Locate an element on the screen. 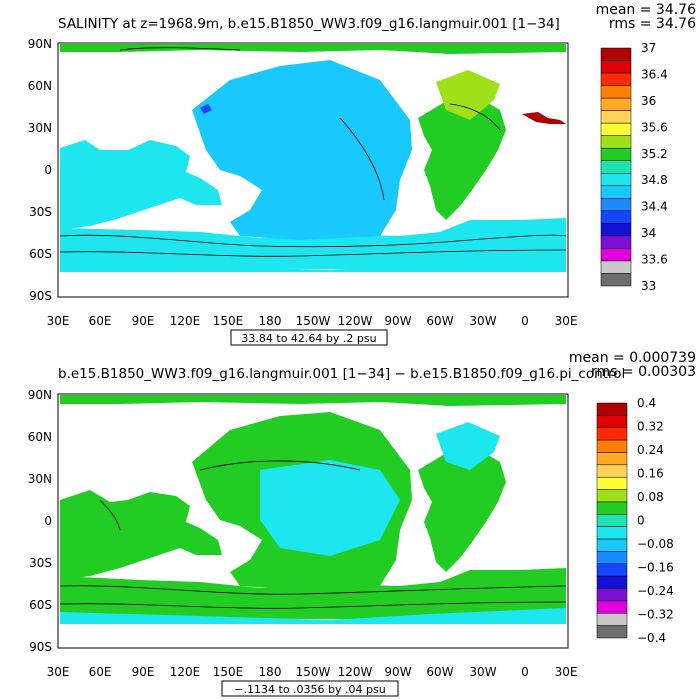 The height and width of the screenshot is (700, 700). bottom-lon-label: 60E is located at coordinates (100, 672).